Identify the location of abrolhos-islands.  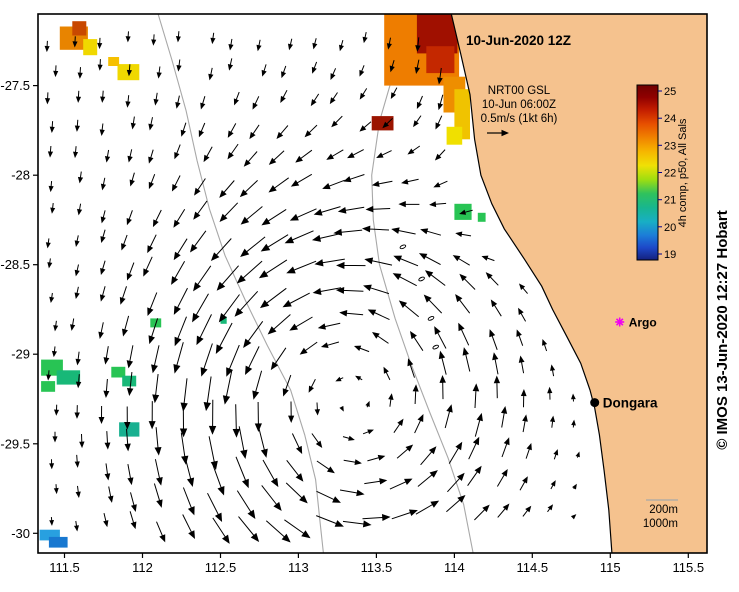
(419, 297).